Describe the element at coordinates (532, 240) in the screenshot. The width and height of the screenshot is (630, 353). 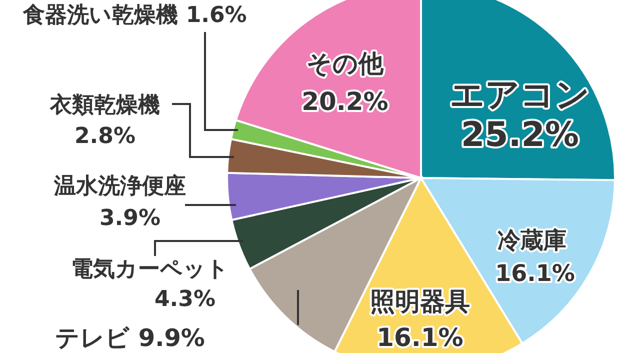
I see `slice-label: 冷蔵庫` at that location.